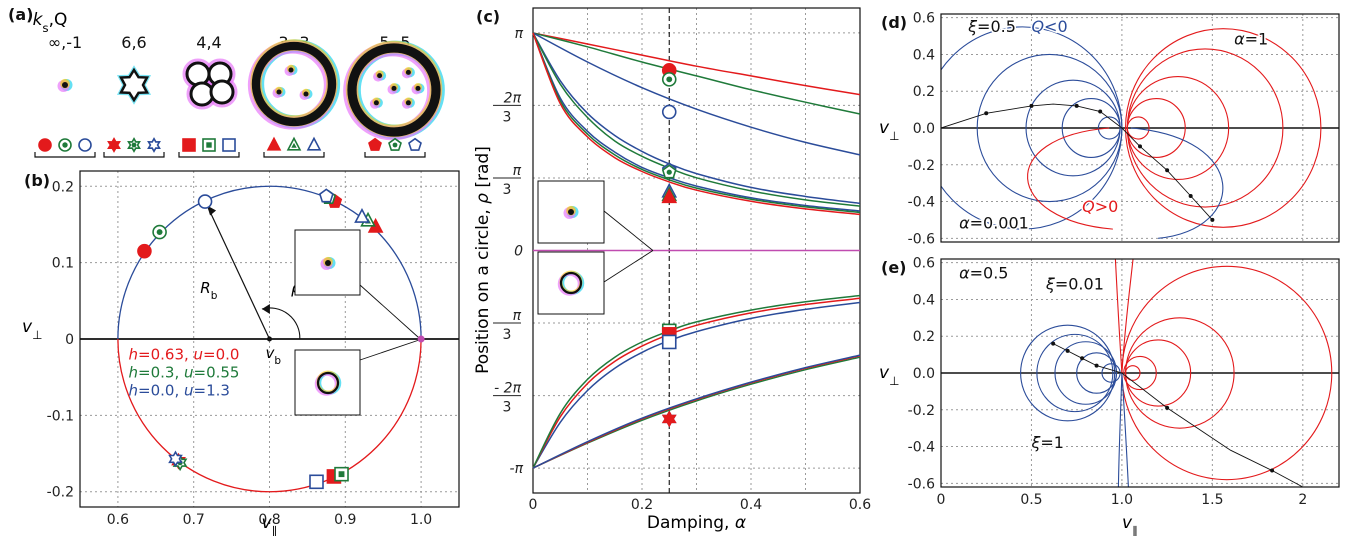 The width and height of the screenshot is (1365, 536). I want to click on panel-a-header: ks,Q, so click(50, 22).